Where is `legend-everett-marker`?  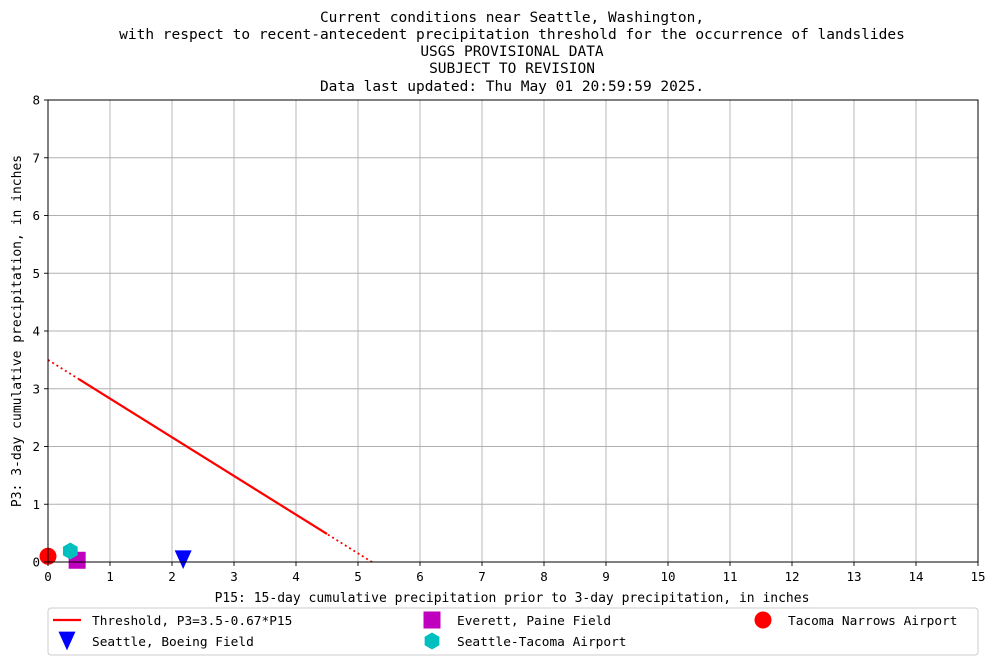 legend-everett-marker is located at coordinates (432, 620).